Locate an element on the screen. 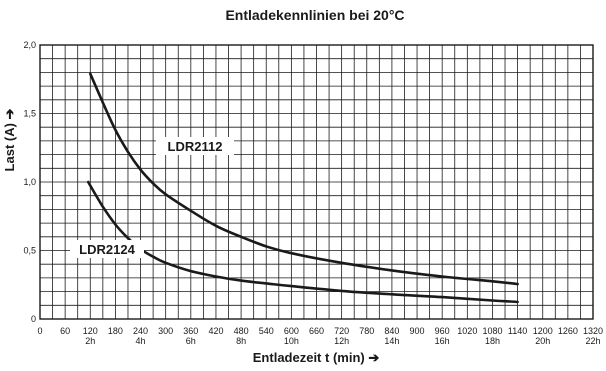  y-tick-label: 0 is located at coordinates (33, 319).